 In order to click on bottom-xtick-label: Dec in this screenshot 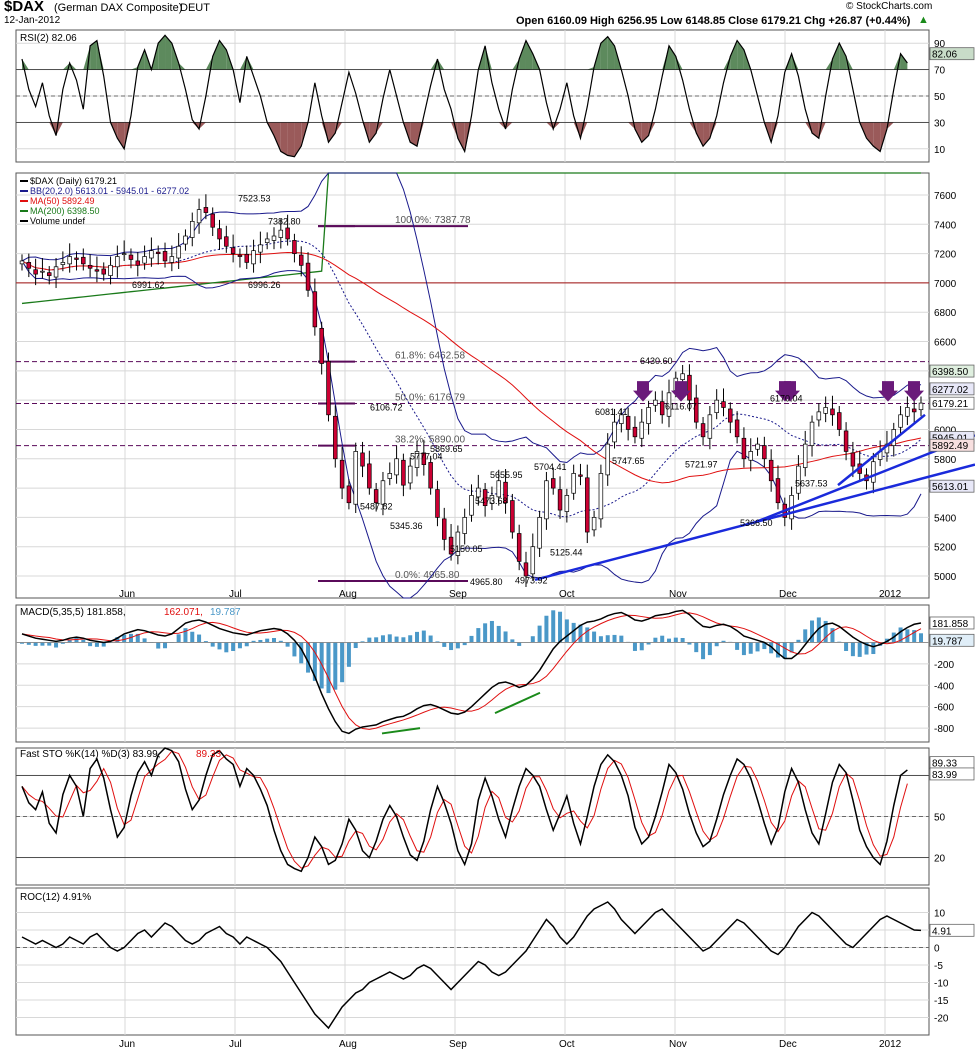, I will do `click(788, 1044)`.